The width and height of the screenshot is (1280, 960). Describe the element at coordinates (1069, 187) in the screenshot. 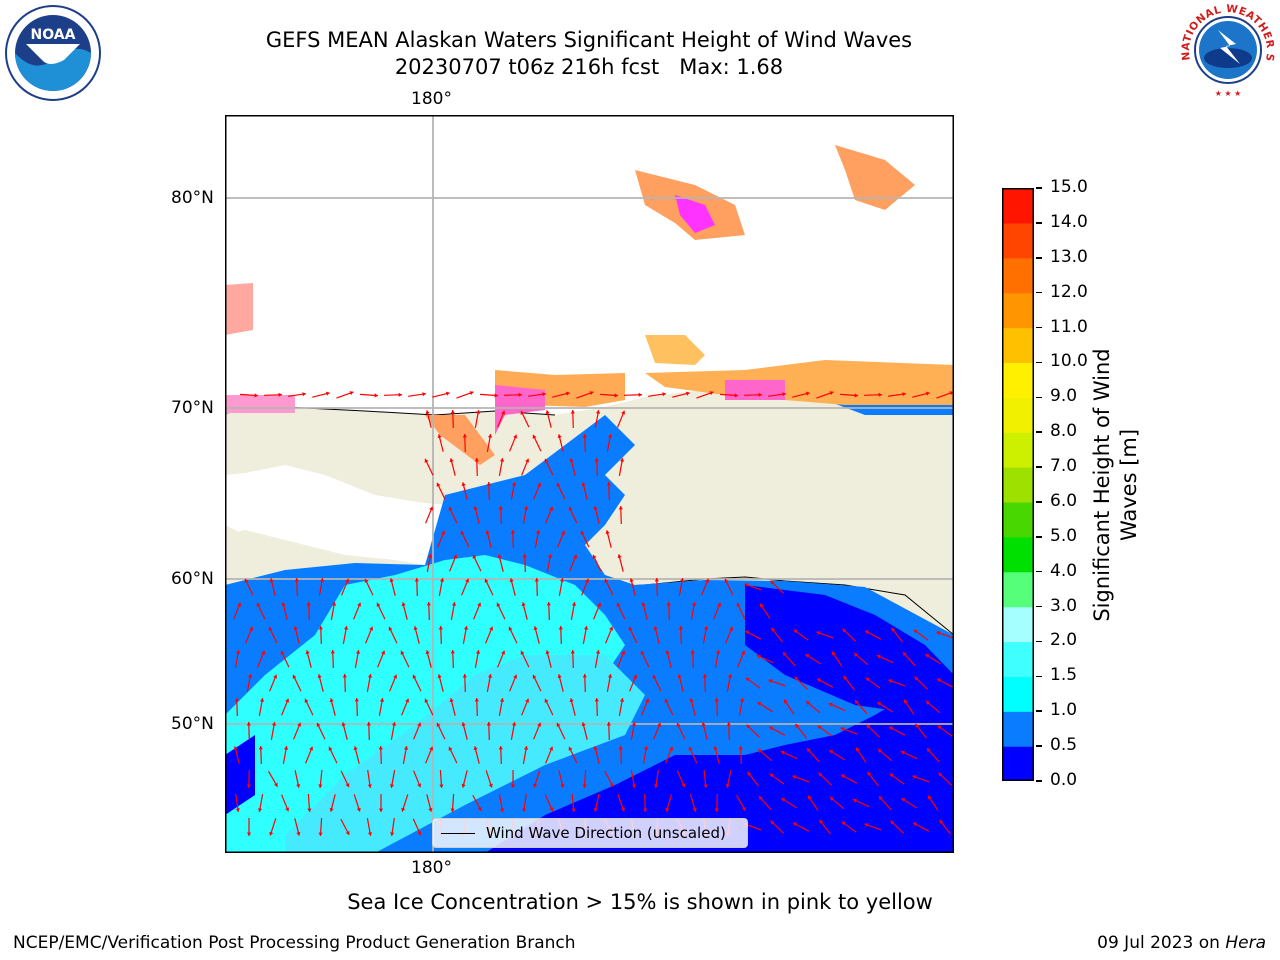

I see `colorbar-tick-label: 15.0` at that location.